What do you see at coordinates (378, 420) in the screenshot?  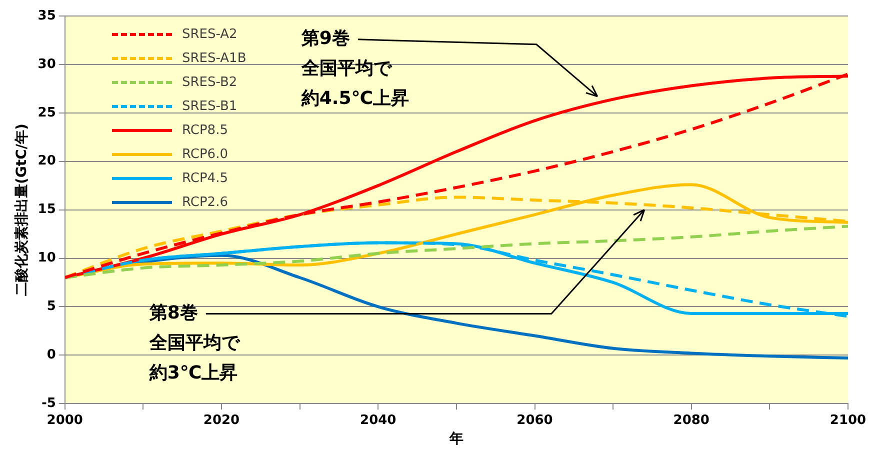 I see `x-tick-label: 2040` at bounding box center [378, 420].